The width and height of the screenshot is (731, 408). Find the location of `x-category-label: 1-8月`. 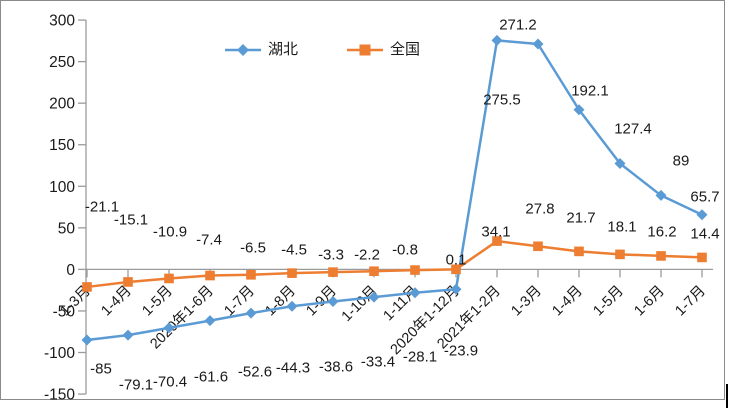

x-category-label: 1-8月 is located at coordinates (280, 301).